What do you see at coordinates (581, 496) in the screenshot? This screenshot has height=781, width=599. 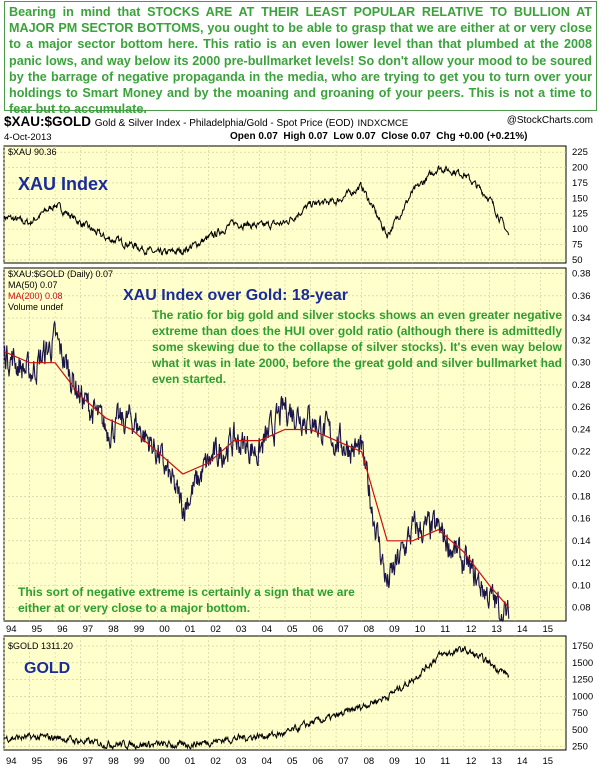 I see `y-tick-label: 0.18` at bounding box center [581, 496].